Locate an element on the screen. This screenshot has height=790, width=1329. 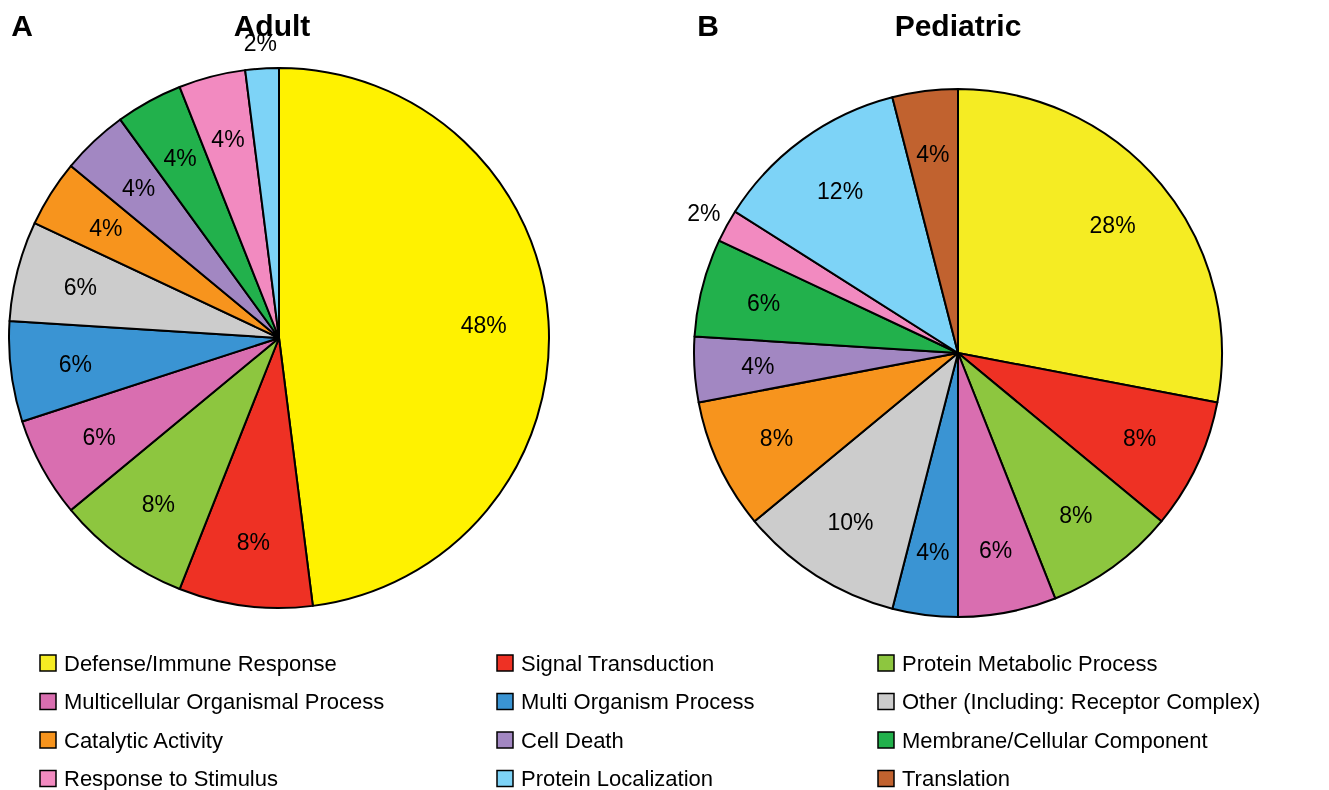
legend-label: Cell Death is located at coordinates (572, 740).